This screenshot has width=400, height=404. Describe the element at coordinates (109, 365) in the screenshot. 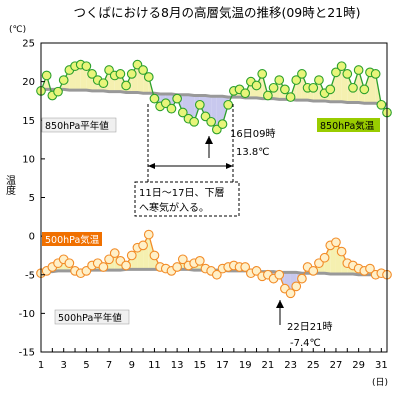

I see `x-tick-label: 7` at that location.